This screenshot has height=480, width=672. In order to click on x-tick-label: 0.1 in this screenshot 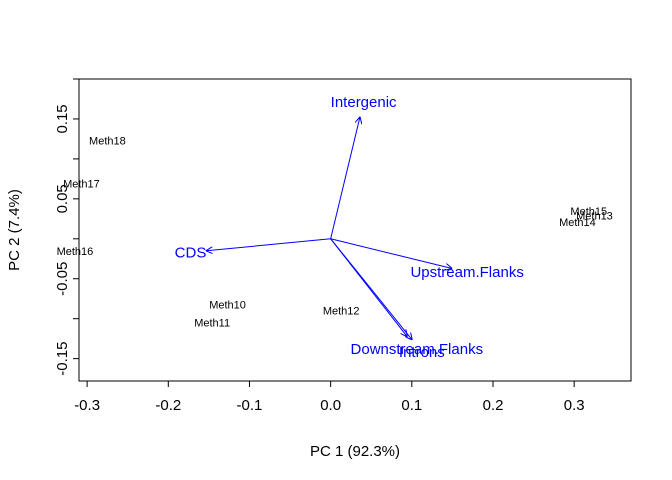, I will do `click(411, 405)`.